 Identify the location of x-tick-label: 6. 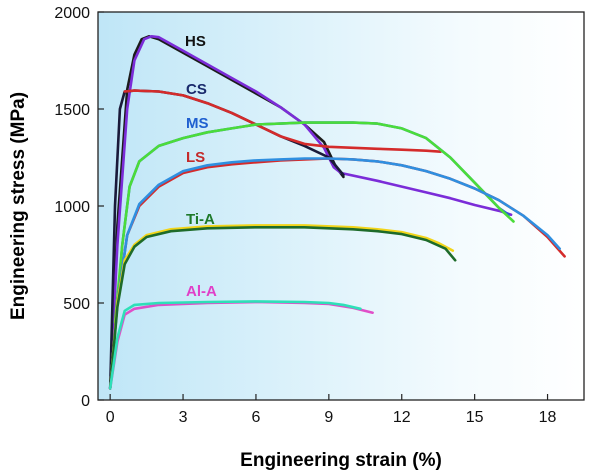
(255, 417).